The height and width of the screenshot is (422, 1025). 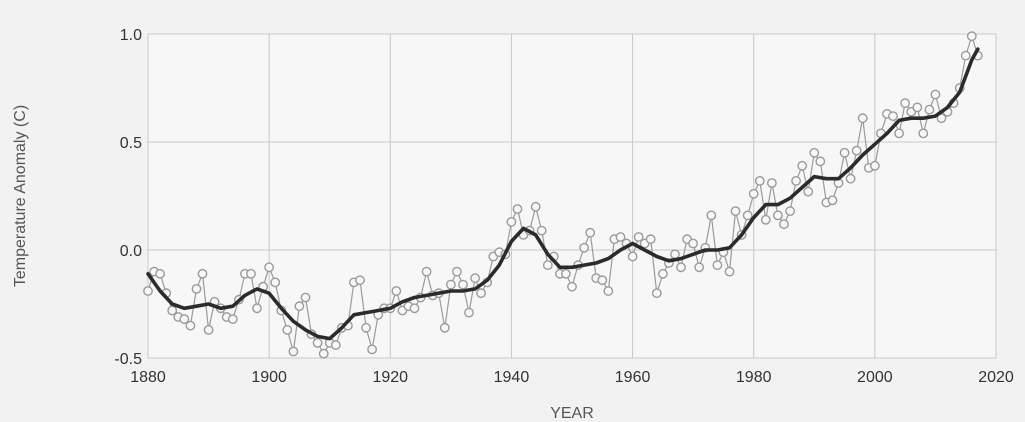 What do you see at coordinates (996, 377) in the screenshot?
I see `x-tick-label: 2020` at bounding box center [996, 377].